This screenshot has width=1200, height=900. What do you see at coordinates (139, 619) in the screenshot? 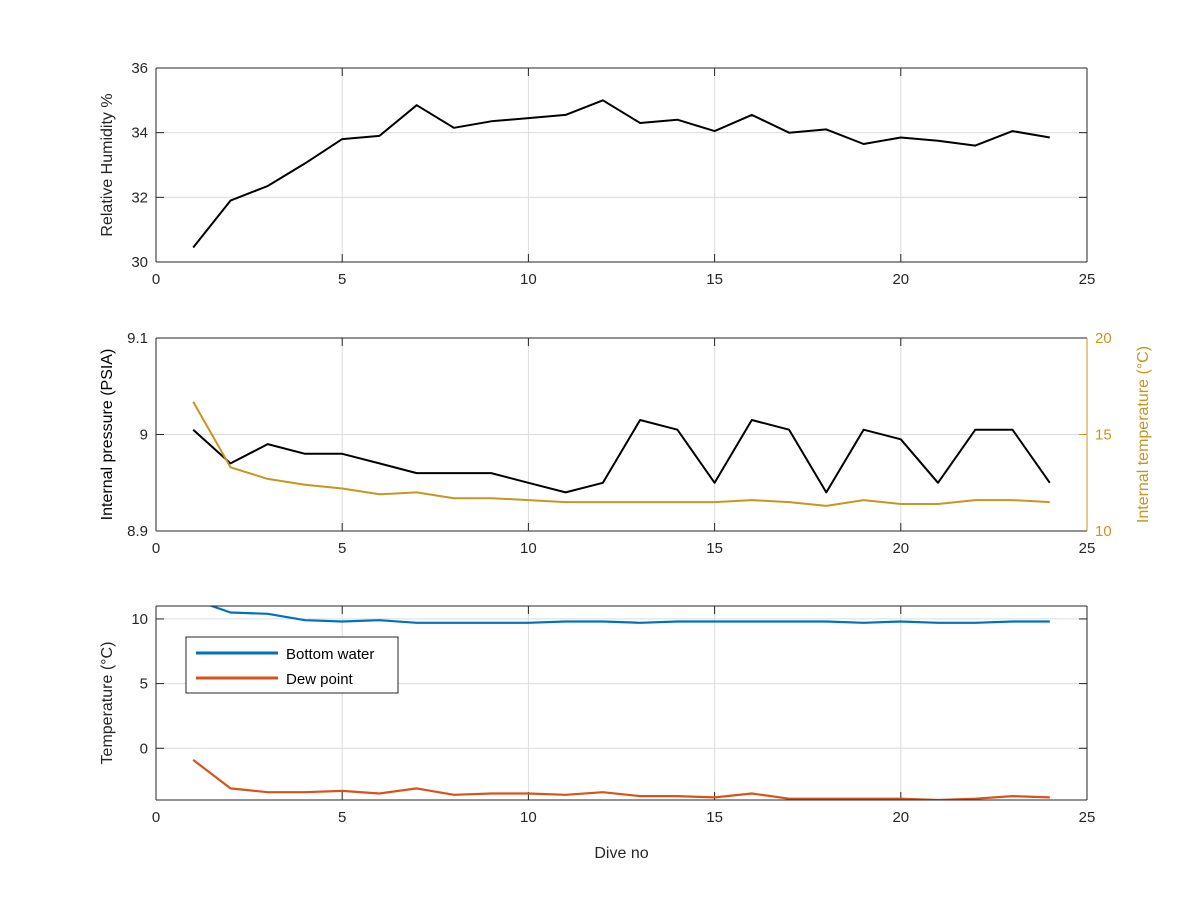
I see `y-tick-label: 10` at bounding box center [139, 619].